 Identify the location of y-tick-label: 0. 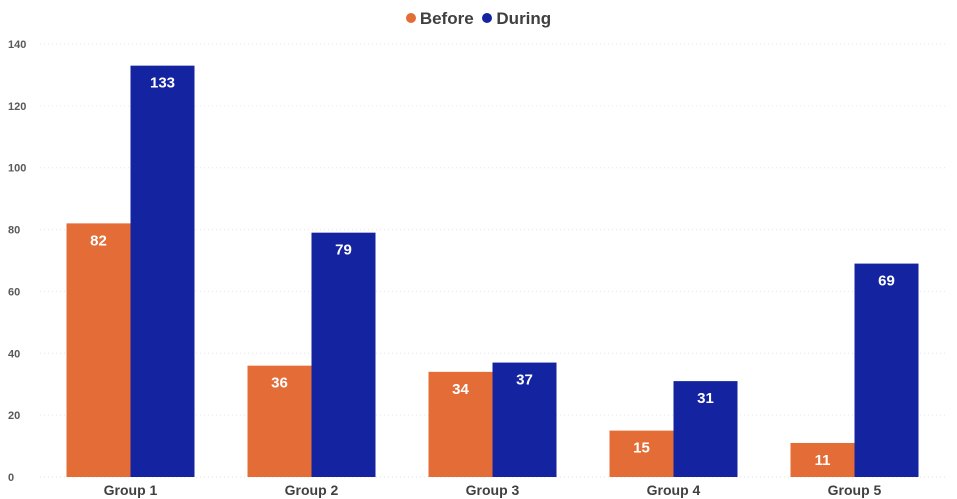
(11, 478).